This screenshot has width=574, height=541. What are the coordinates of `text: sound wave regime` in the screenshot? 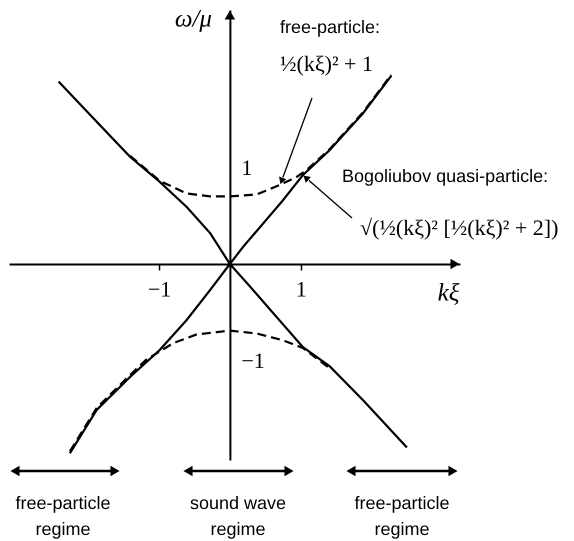 It's located at (238, 516).